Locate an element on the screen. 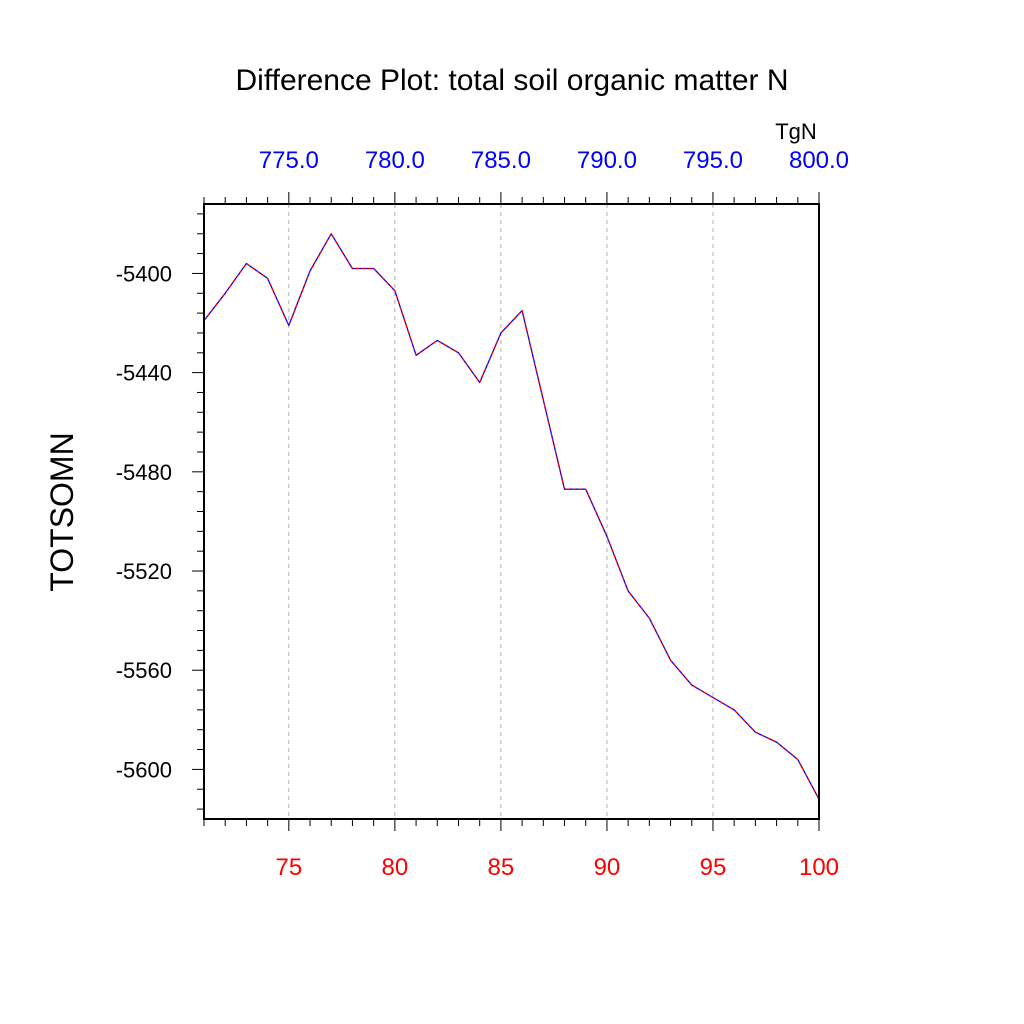 This screenshot has width=1024, height=1024. y-tick-label--5480: -5480 is located at coordinates (144, 472).